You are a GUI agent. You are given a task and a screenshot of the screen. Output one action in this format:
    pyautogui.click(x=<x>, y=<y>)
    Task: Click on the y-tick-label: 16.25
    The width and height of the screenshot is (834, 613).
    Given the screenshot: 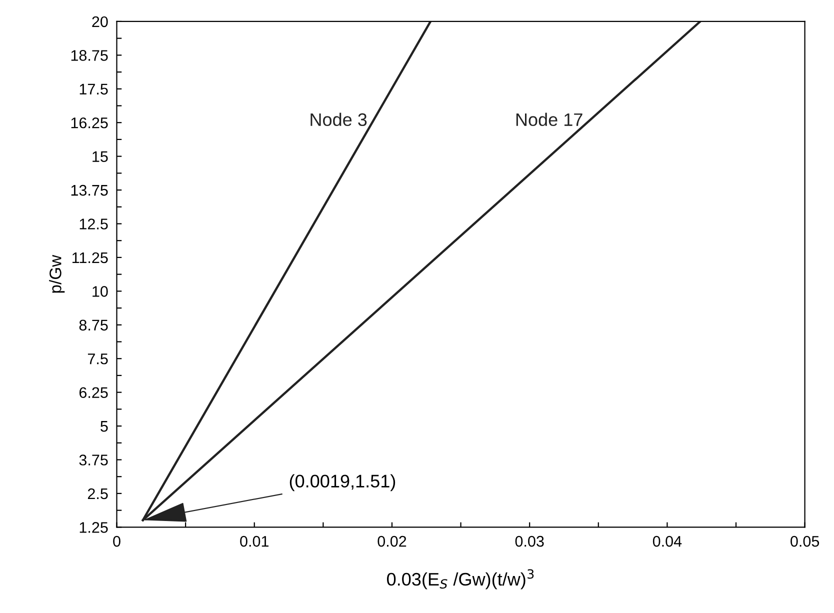 What is the action you would take?
    pyautogui.click(x=89, y=122)
    